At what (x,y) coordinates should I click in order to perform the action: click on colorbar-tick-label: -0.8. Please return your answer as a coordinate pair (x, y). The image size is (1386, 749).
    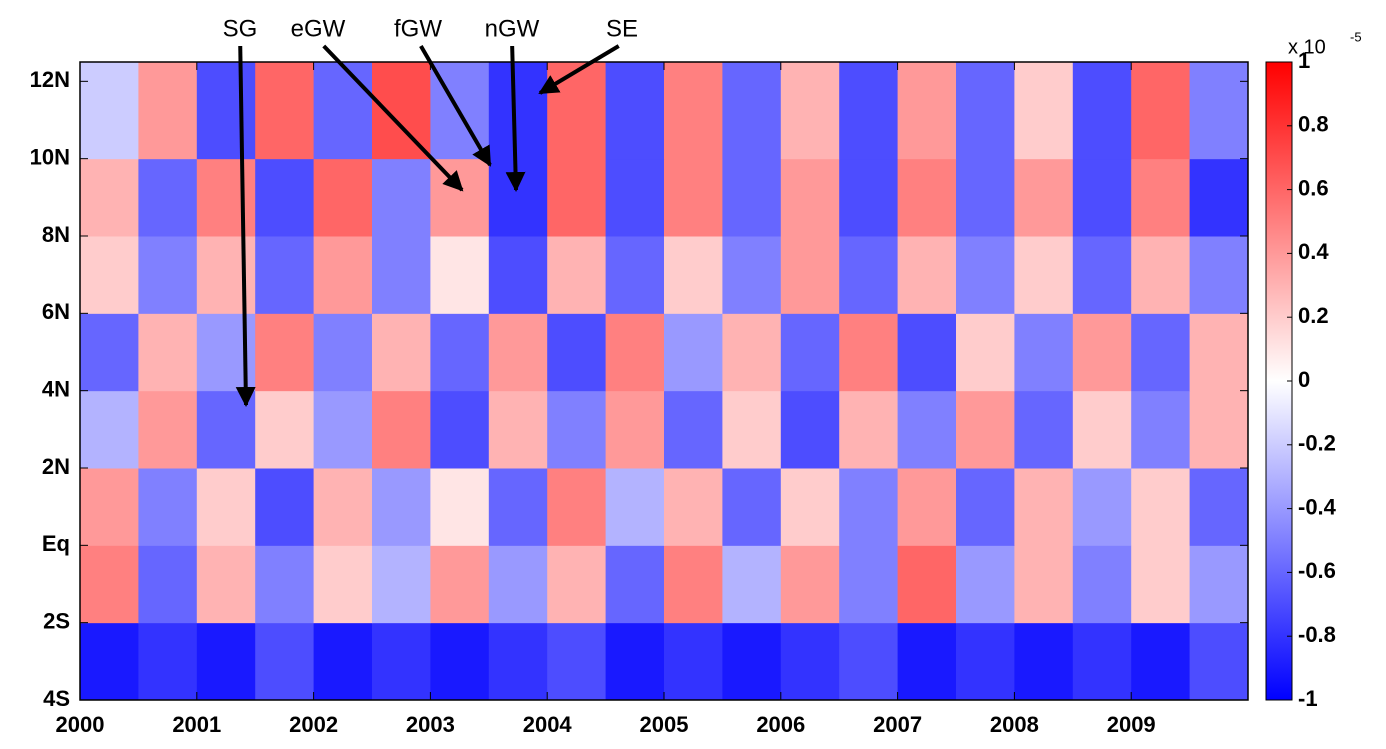
    Looking at the image, I should click on (1317, 634).